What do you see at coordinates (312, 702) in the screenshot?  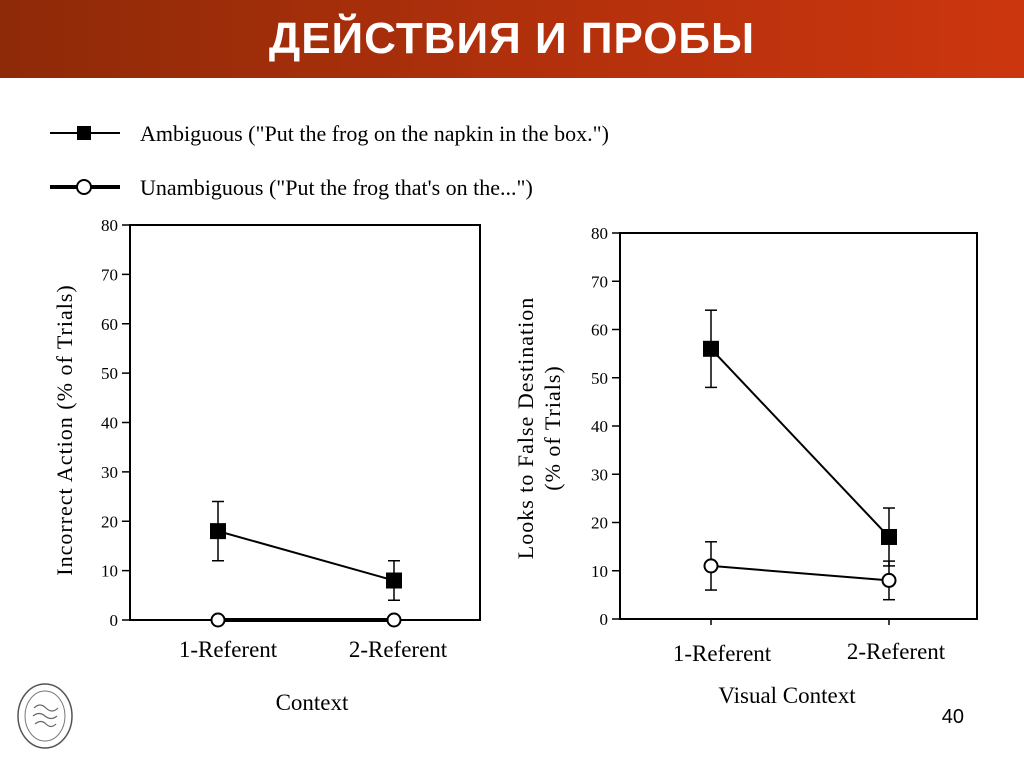 I see `chart1-x-axis-title: Context` at bounding box center [312, 702].